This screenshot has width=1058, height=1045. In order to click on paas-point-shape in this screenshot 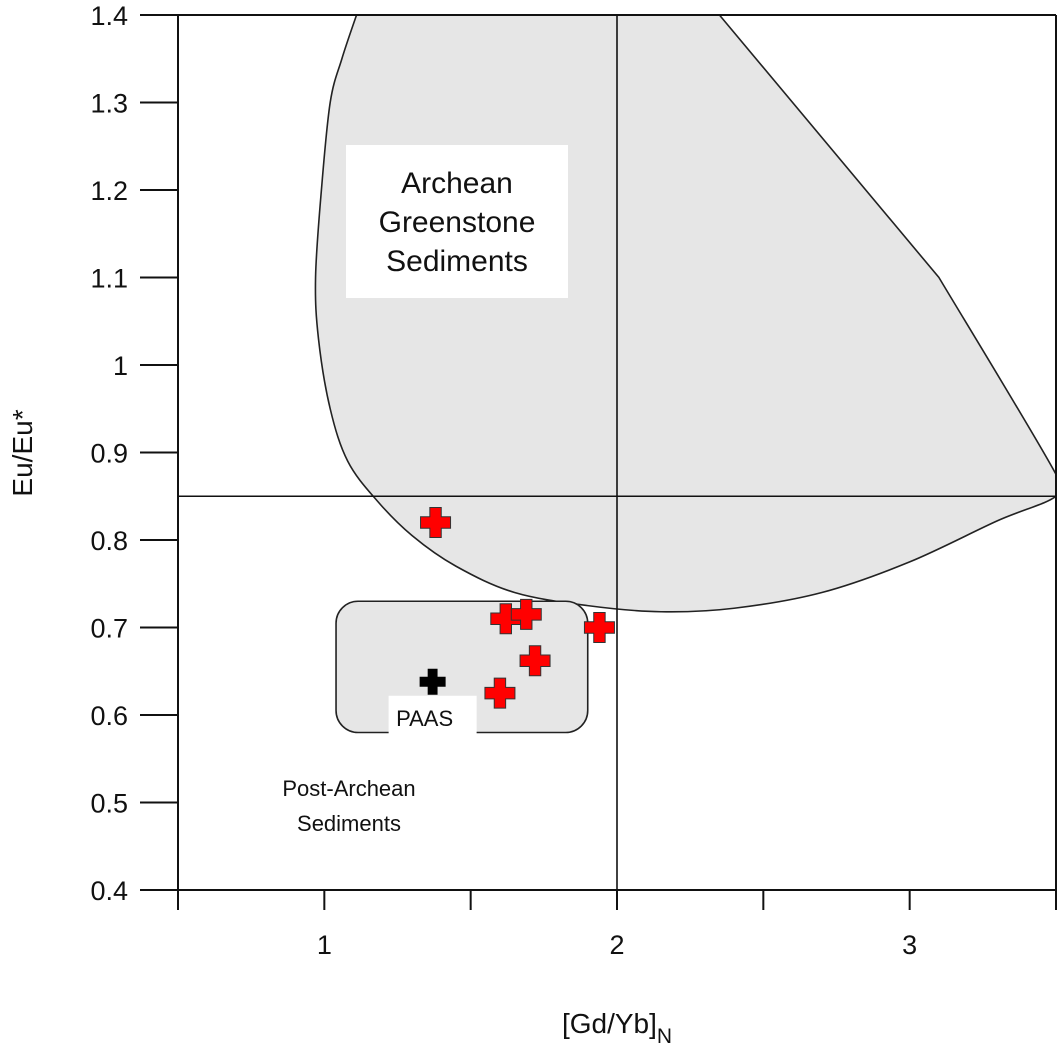, I will do `click(432, 681)`.